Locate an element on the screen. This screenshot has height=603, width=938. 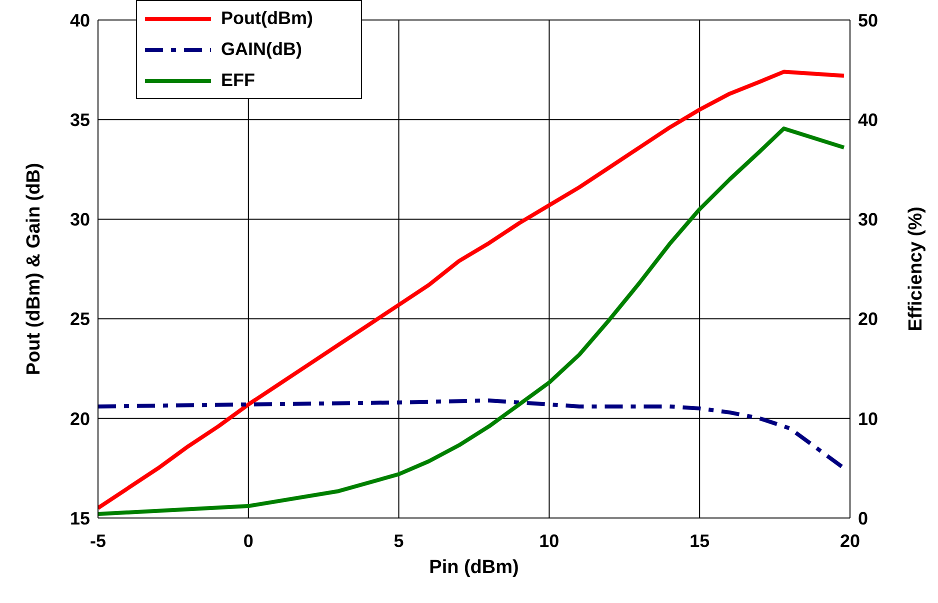
legend-label: Pout(dBm) is located at coordinates (267, 18).